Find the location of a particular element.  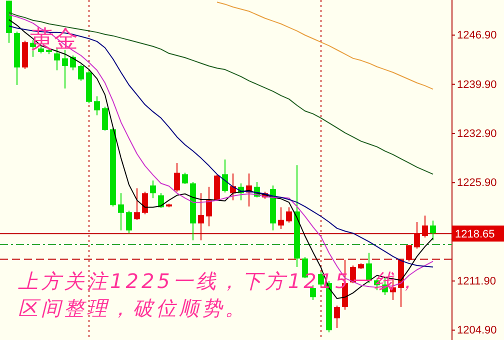

y-tick-label: 1239.90 is located at coordinates (477, 84).